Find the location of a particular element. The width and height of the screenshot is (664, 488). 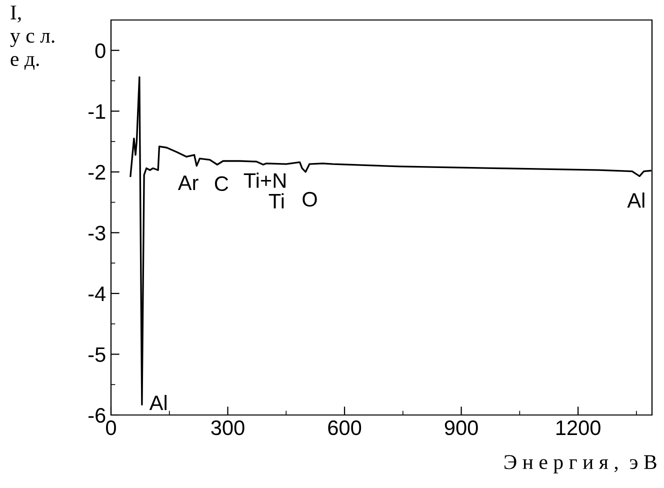

annotation: O is located at coordinates (309, 199).